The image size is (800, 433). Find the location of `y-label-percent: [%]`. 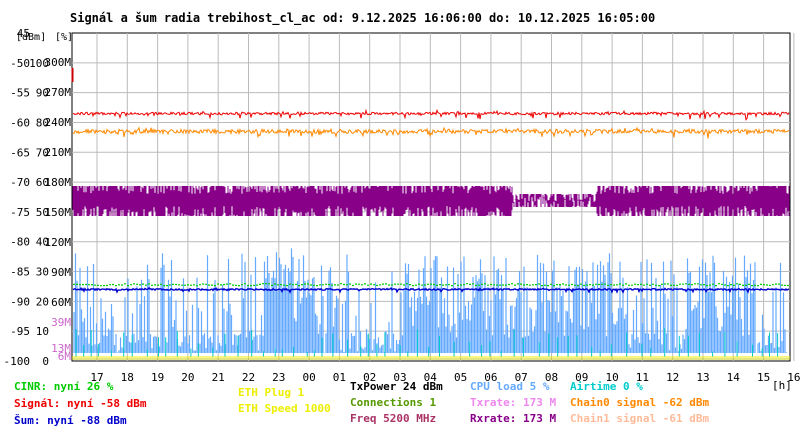

y-label-percent: [%] is located at coordinates (64, 37).